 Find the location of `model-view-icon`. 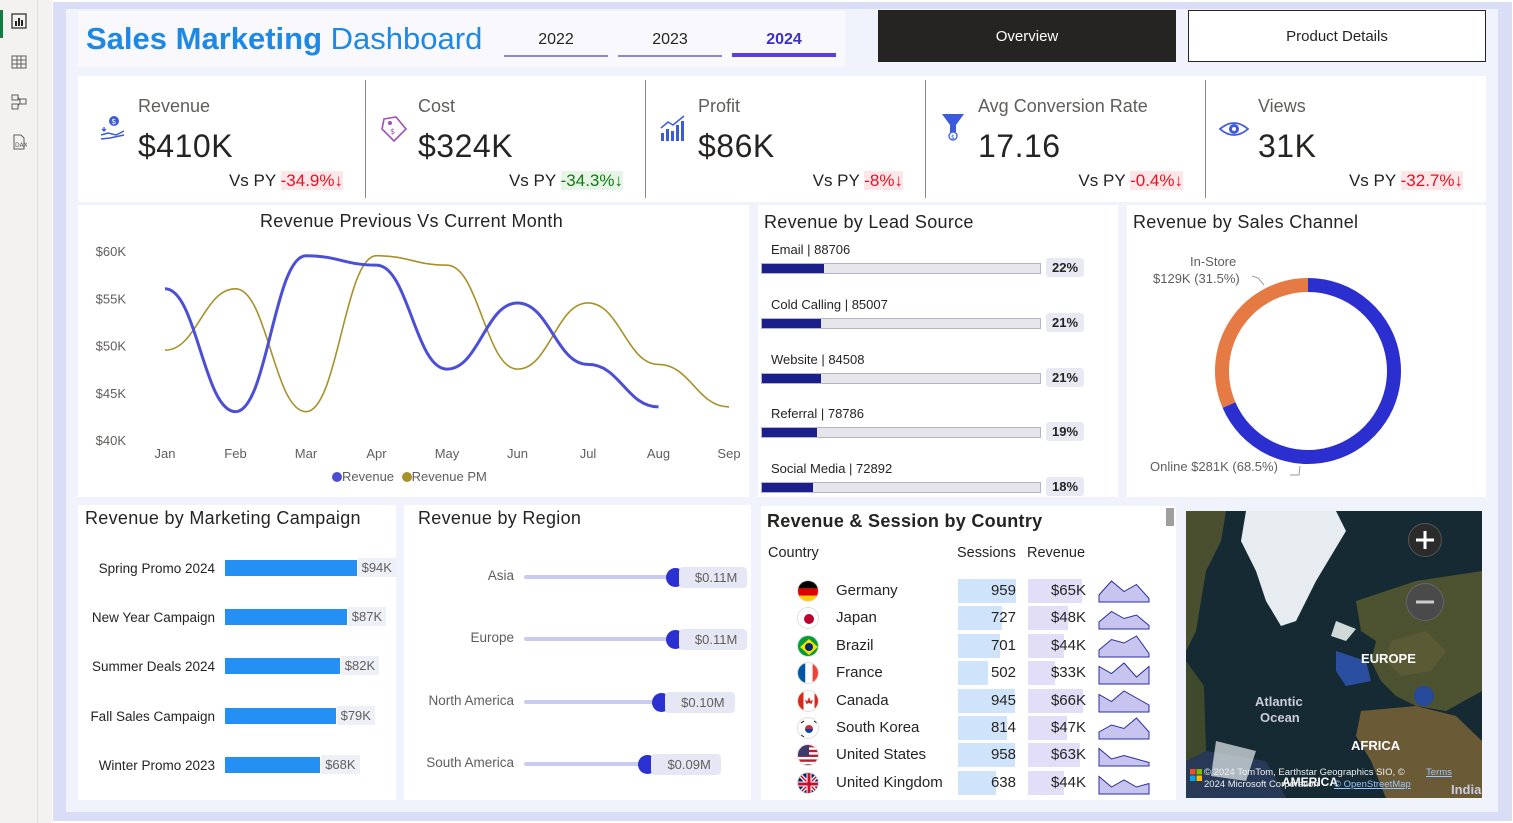

model-view-icon is located at coordinates (19, 102).